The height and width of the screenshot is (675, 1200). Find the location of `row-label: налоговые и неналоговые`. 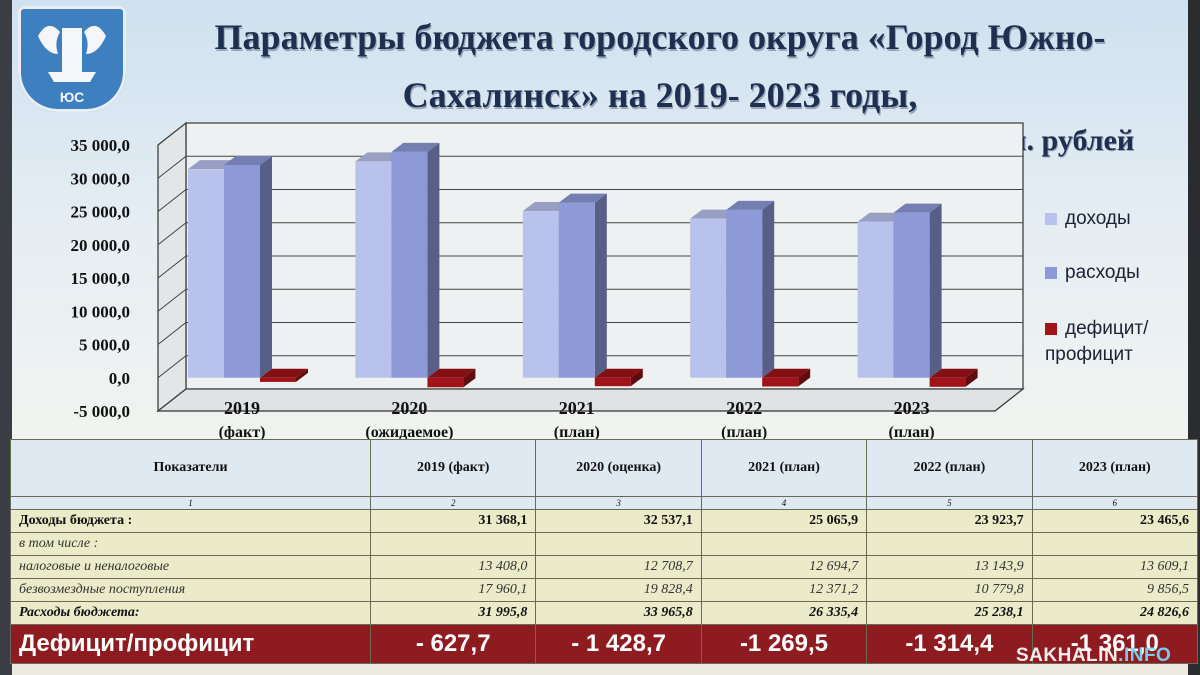

row-label: налоговые и неналоговые is located at coordinates (190, 567).